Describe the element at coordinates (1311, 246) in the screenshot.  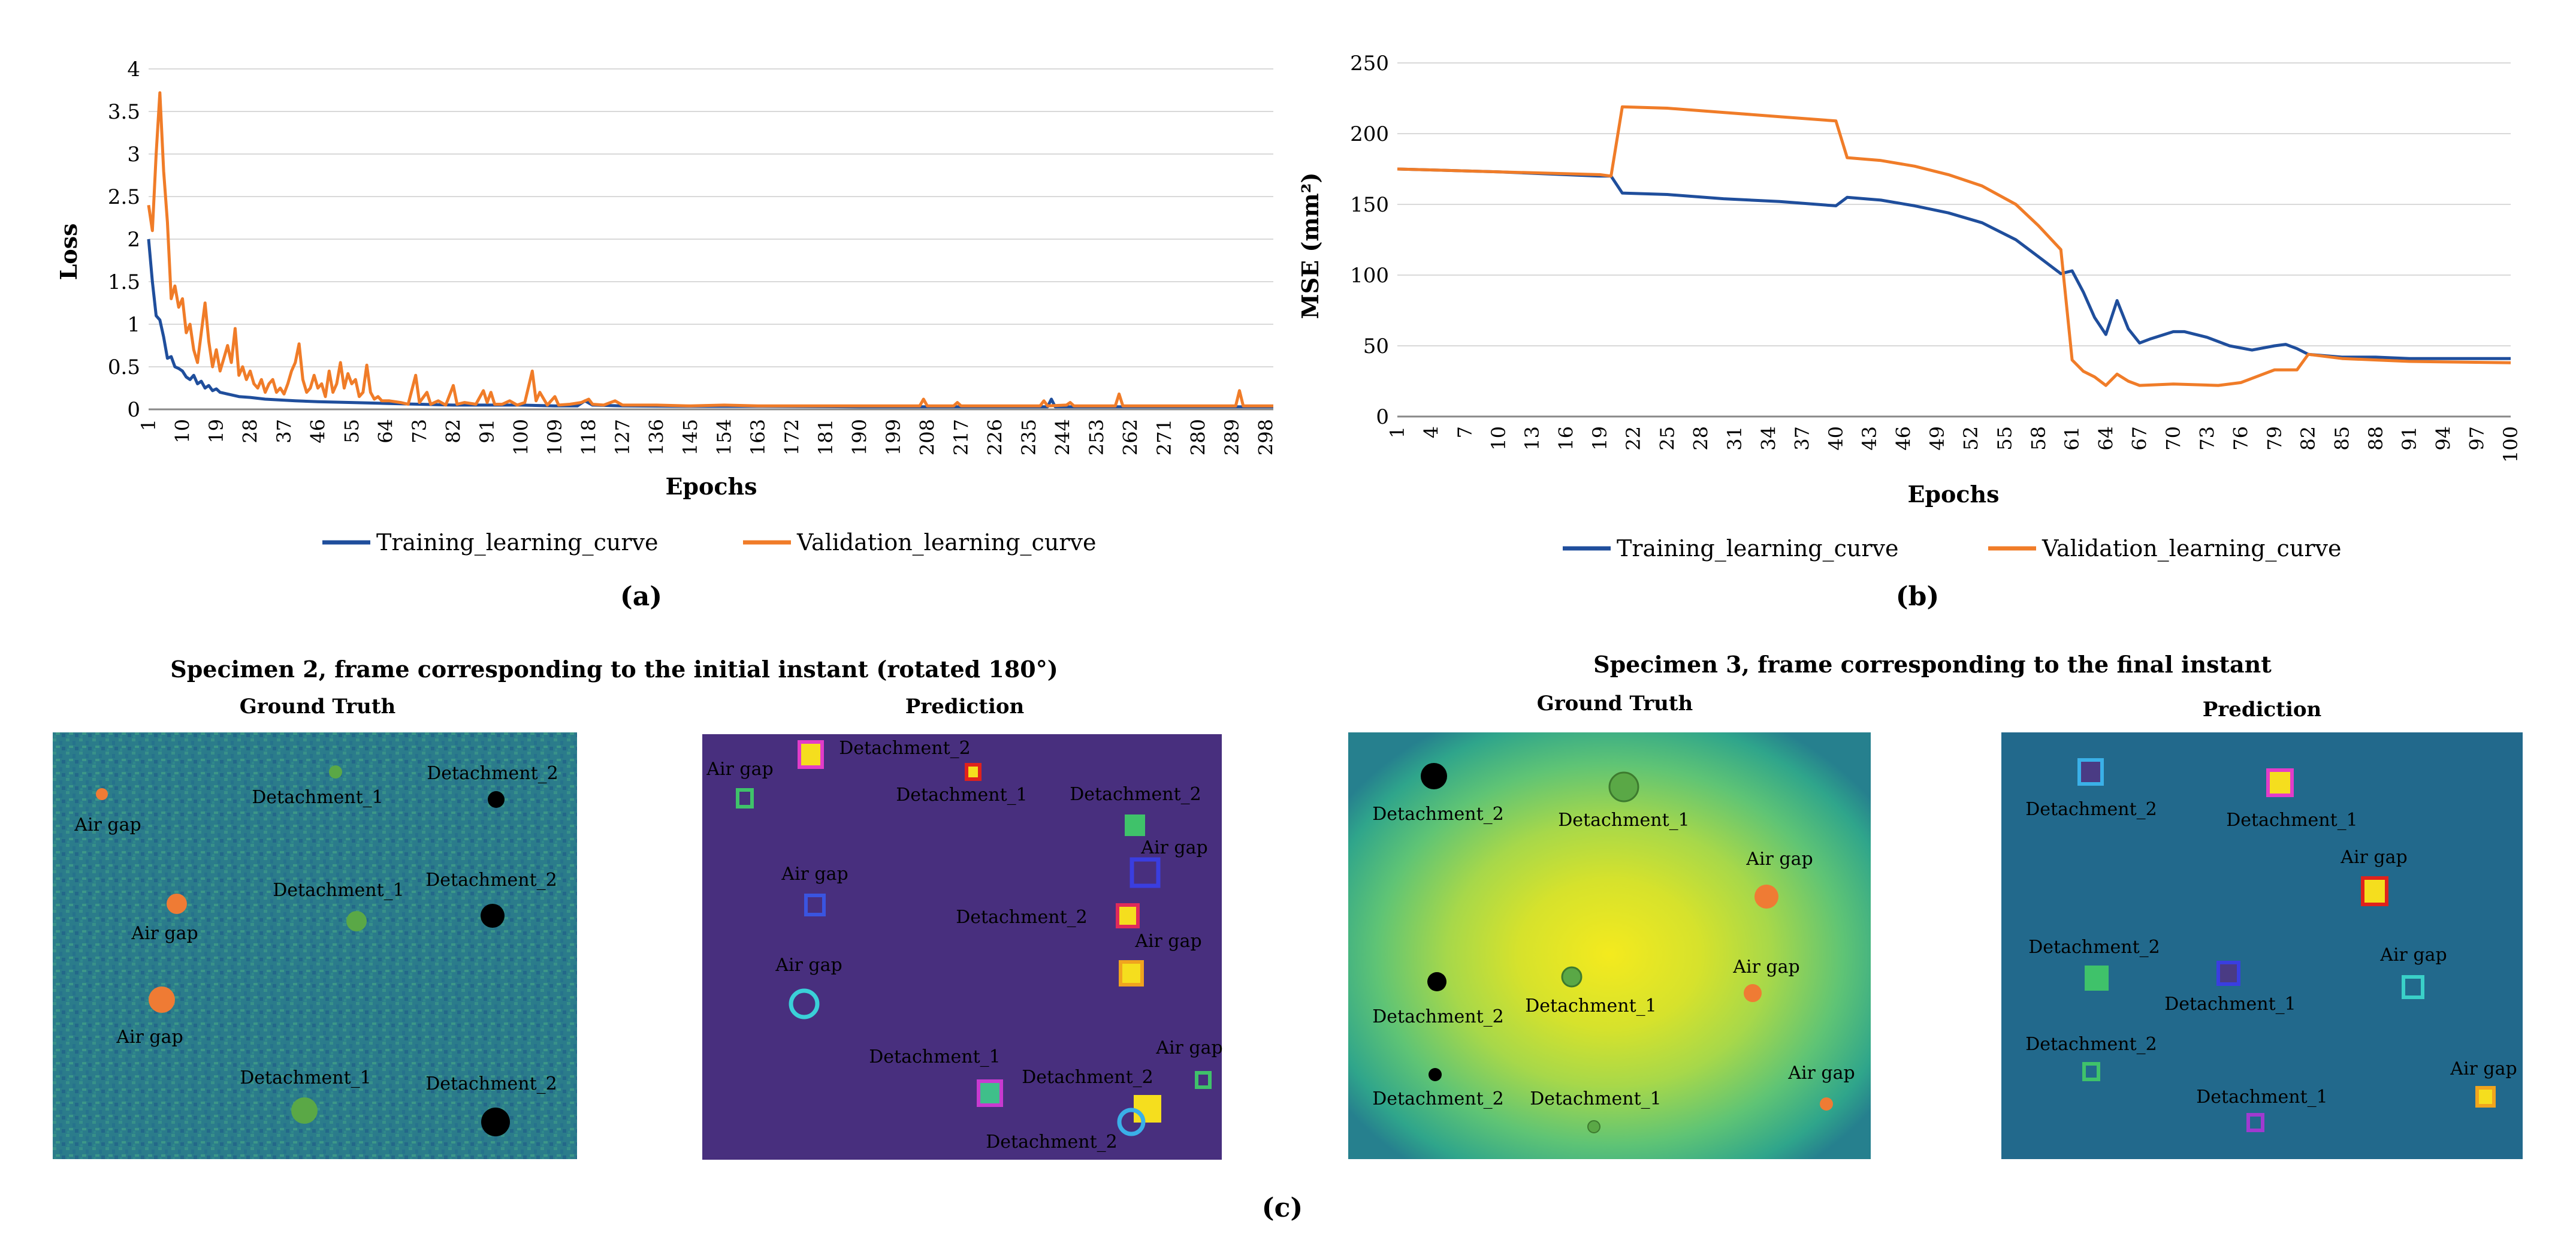
I see `y-axis-label: MSE (mm²)` at that location.